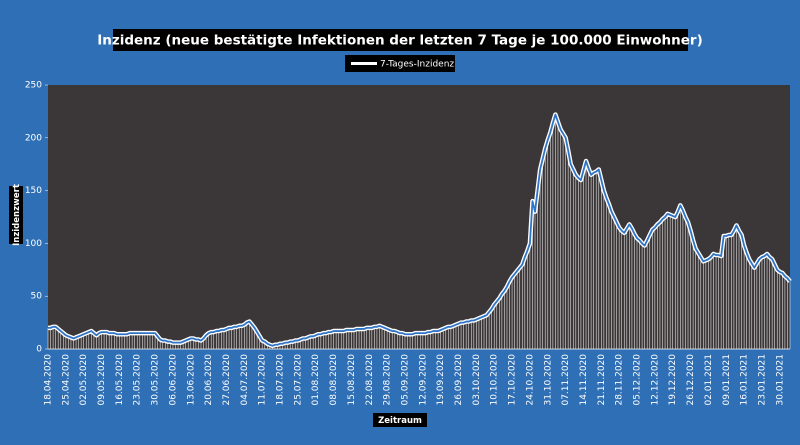 This screenshot has width=800, height=445. Describe the element at coordinates (37, 297) in the screenshot. I see `y-tick-label: 50` at that location.